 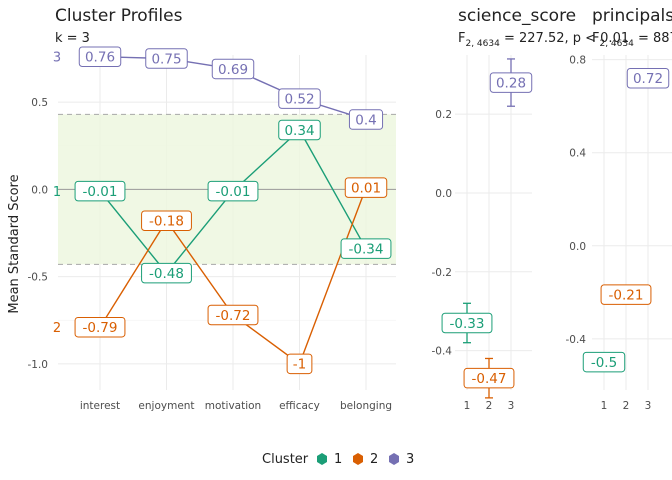 I want to click on y-tick-label: -0.5, so click(x=38, y=278).